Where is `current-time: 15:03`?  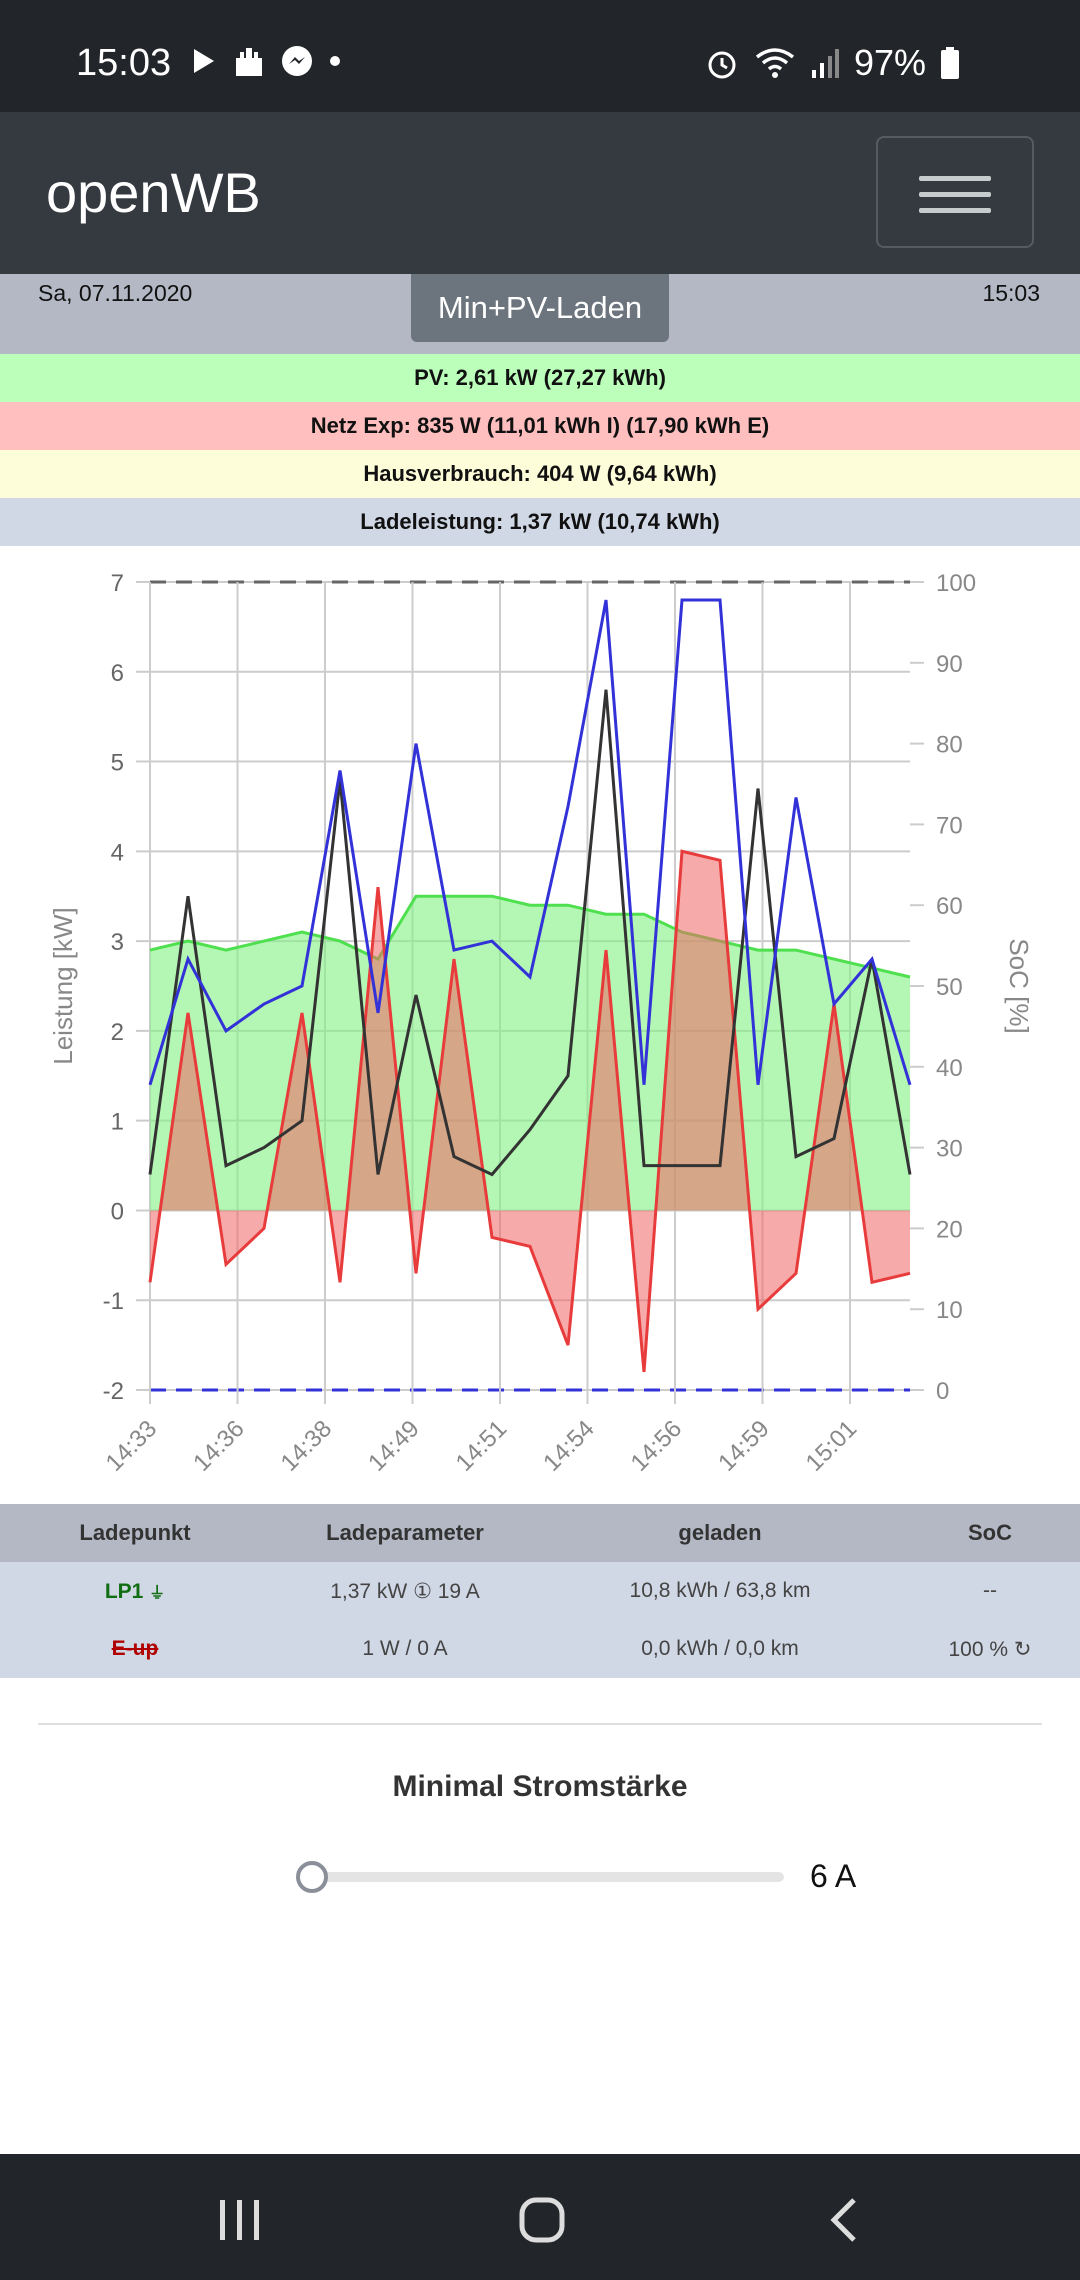 current-time: 15:03 is located at coordinates (1011, 293).